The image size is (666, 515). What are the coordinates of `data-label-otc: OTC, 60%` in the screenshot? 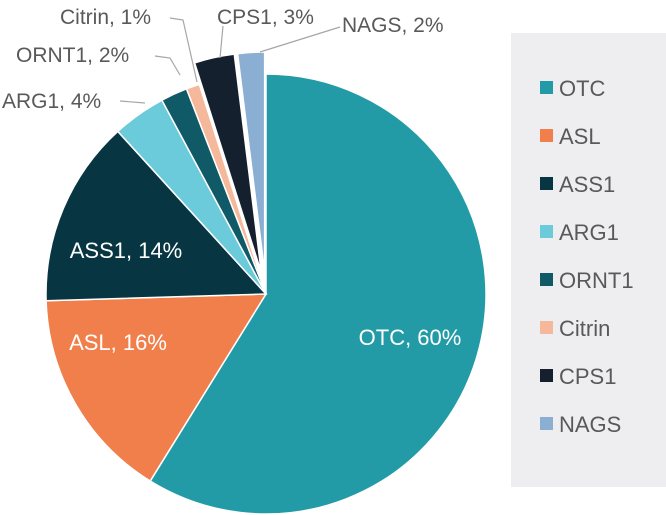 It's located at (410, 337).